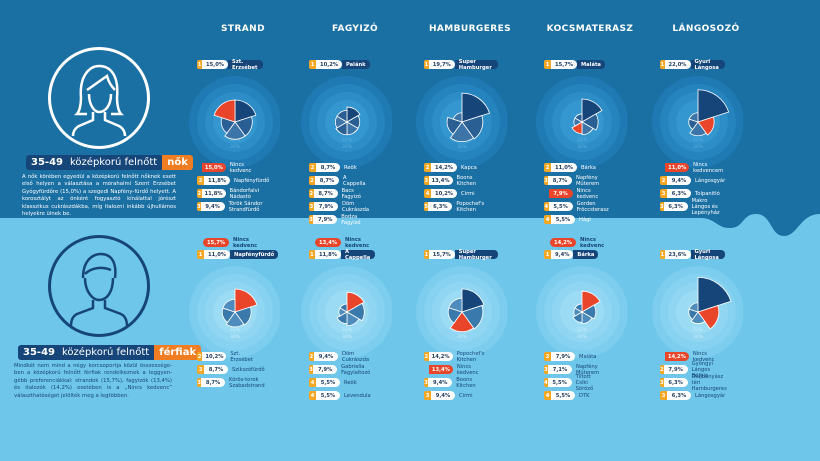  I want to click on place-name: Bárka, so click(588, 167).